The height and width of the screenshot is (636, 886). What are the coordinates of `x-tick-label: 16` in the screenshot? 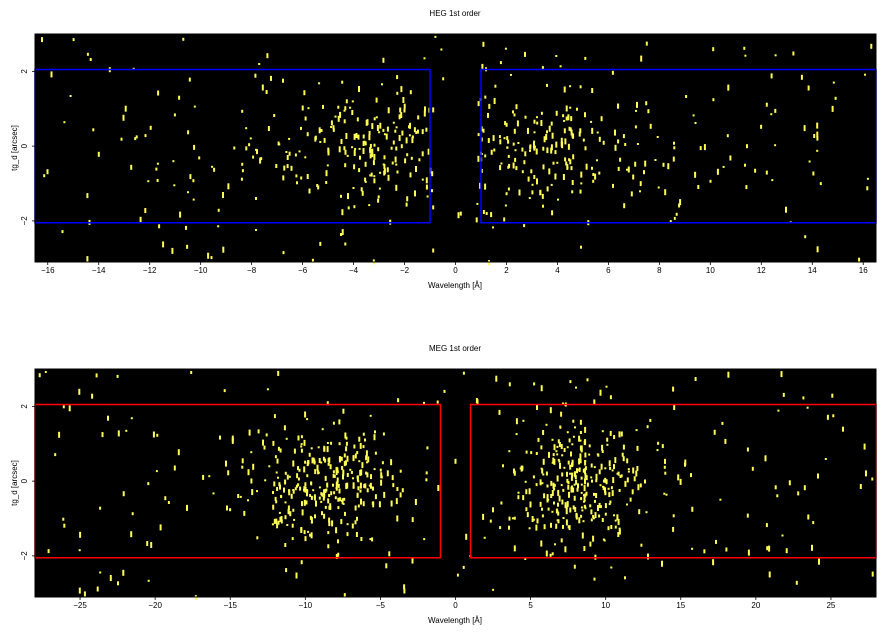 It's located at (863, 270).